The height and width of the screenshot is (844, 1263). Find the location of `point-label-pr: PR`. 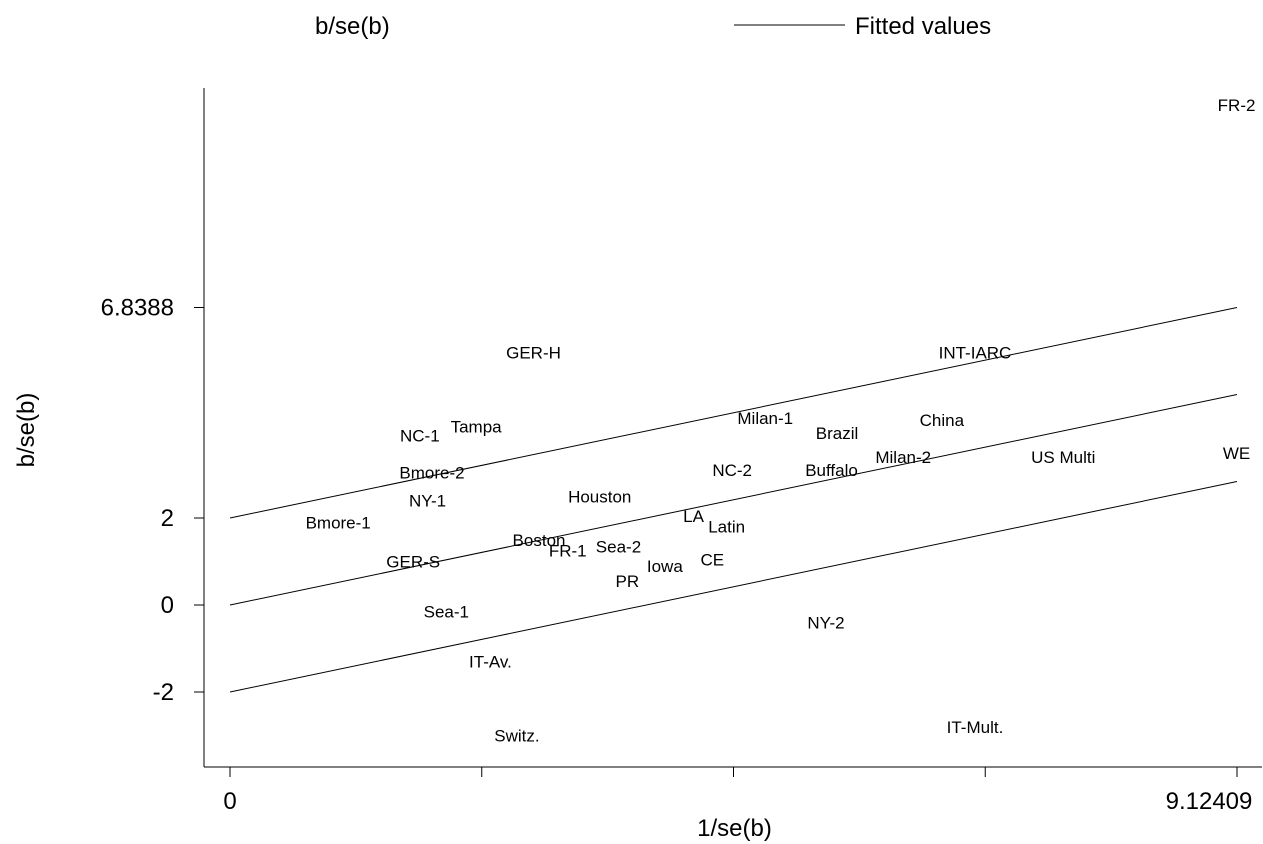

point-label-pr: PR is located at coordinates (628, 581).